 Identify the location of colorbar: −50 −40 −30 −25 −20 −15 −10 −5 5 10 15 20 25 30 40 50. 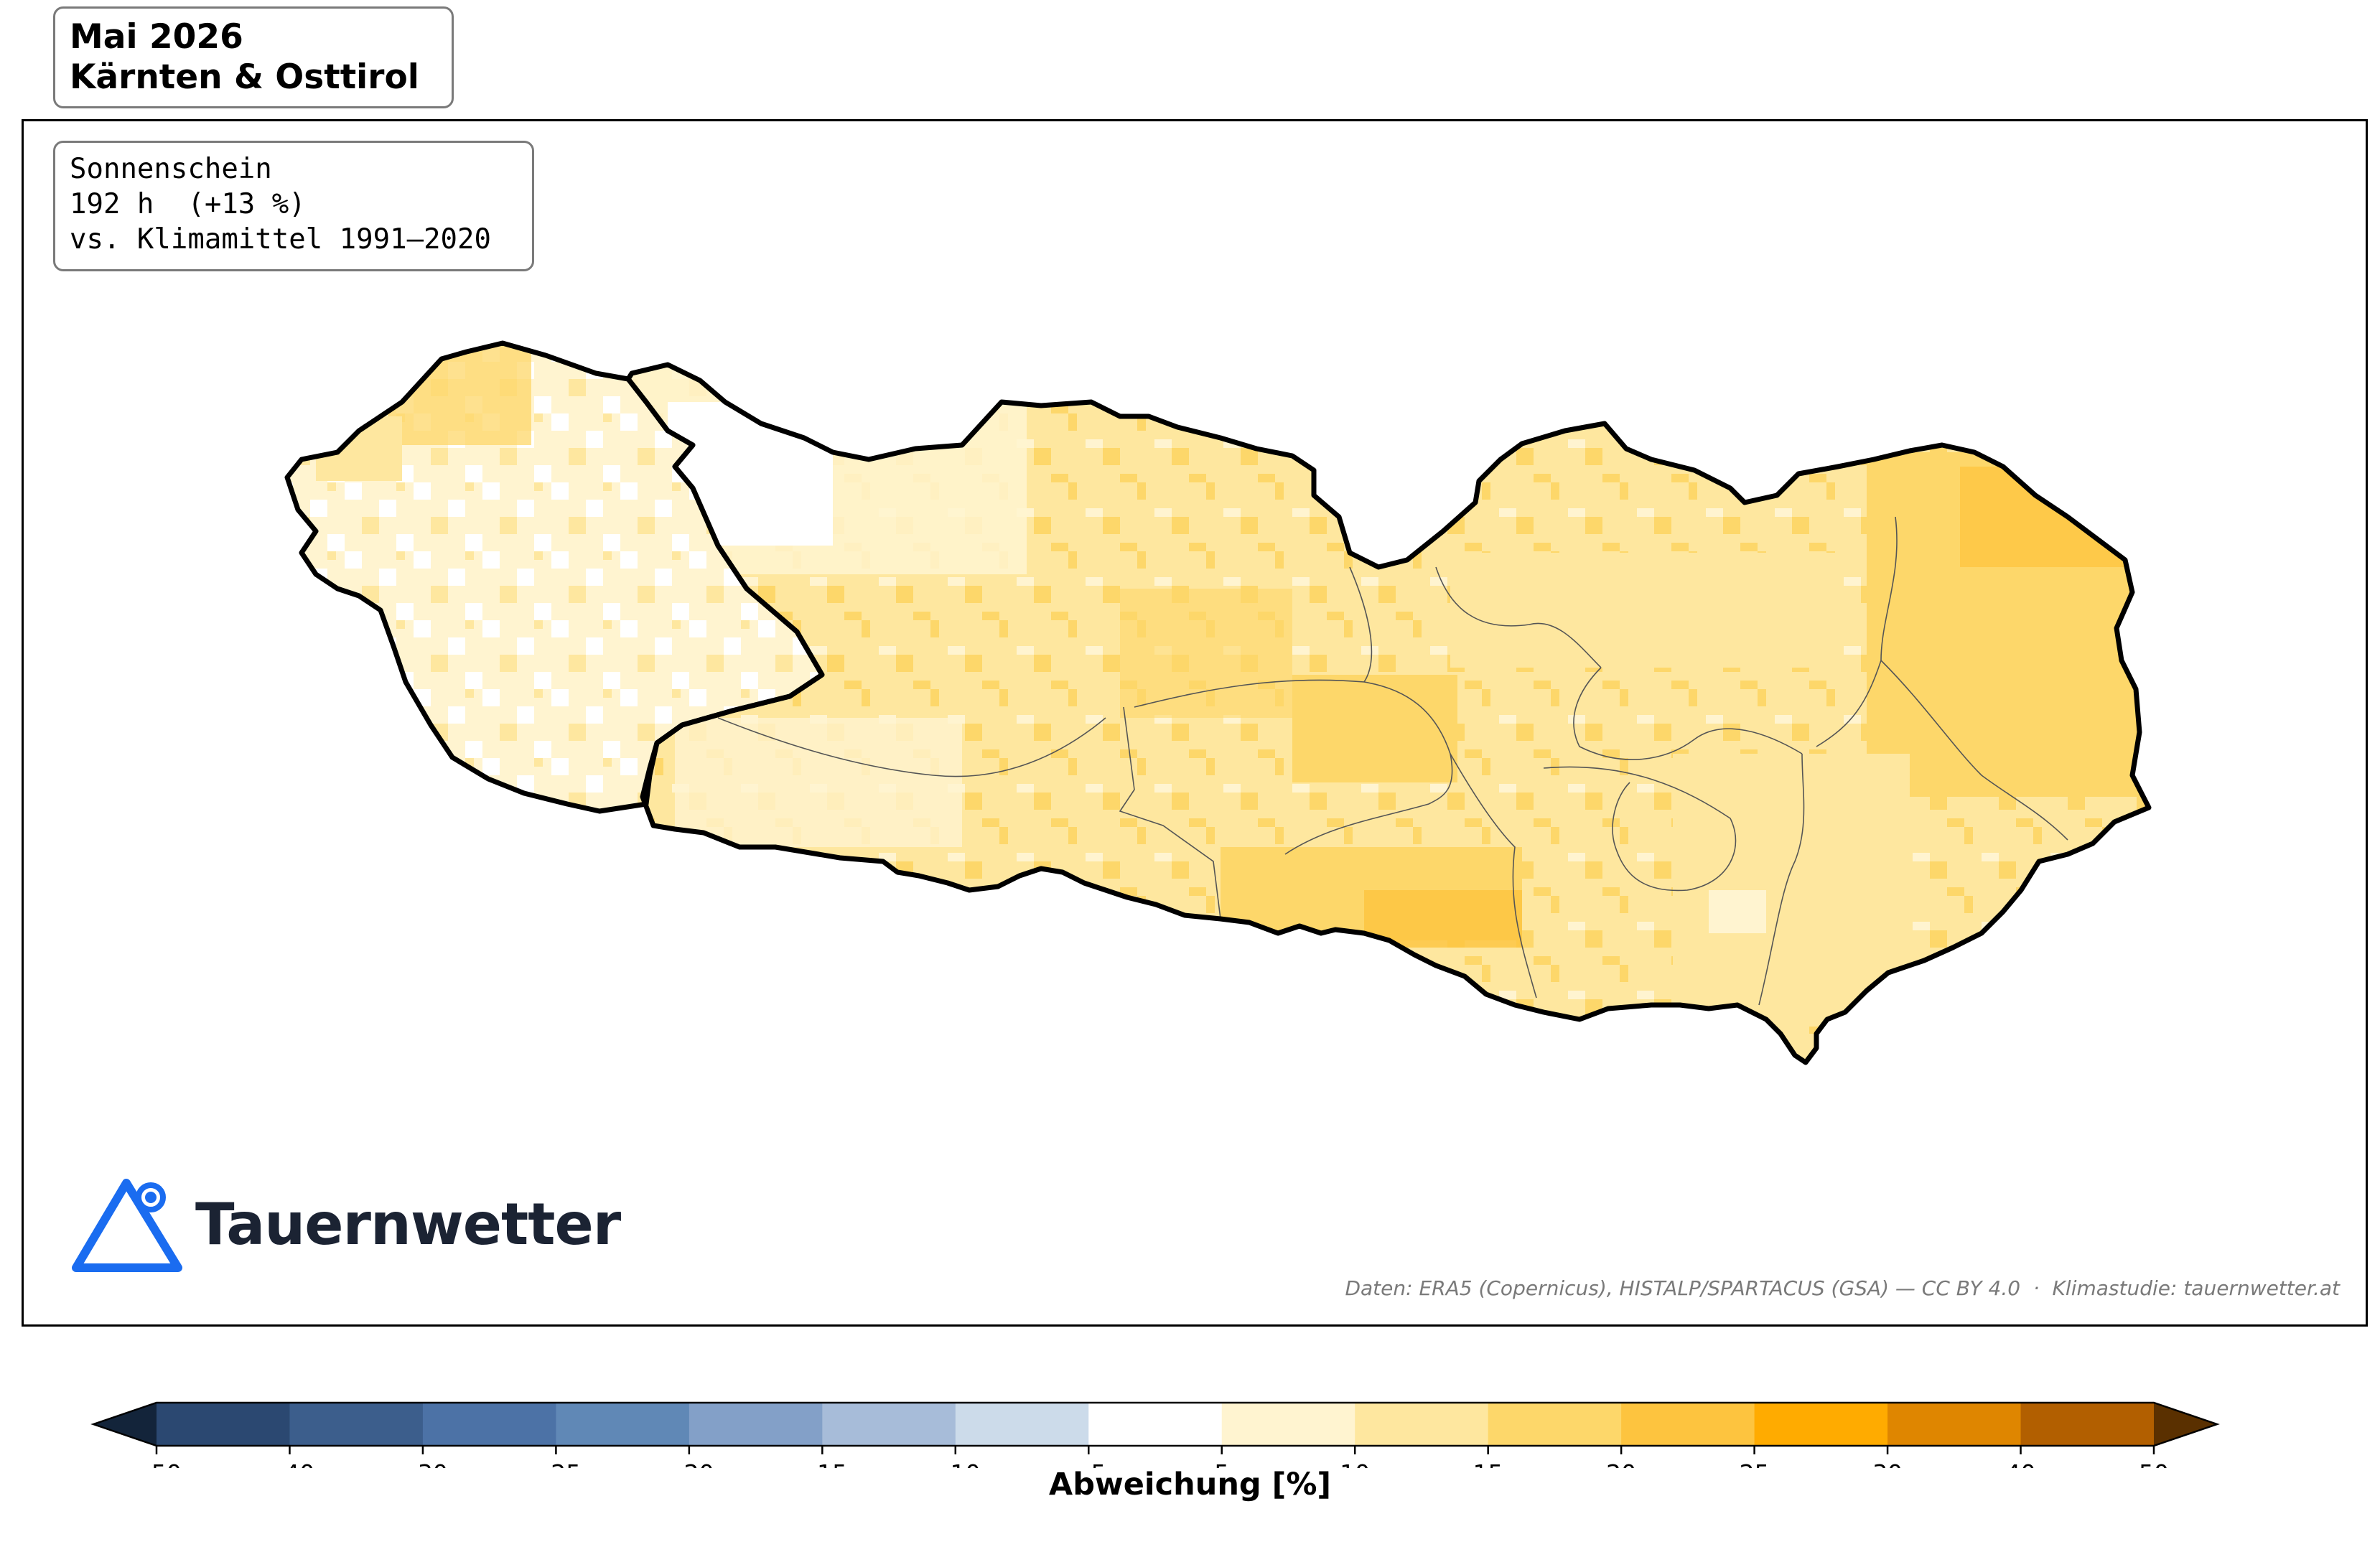
(1155, 1434).